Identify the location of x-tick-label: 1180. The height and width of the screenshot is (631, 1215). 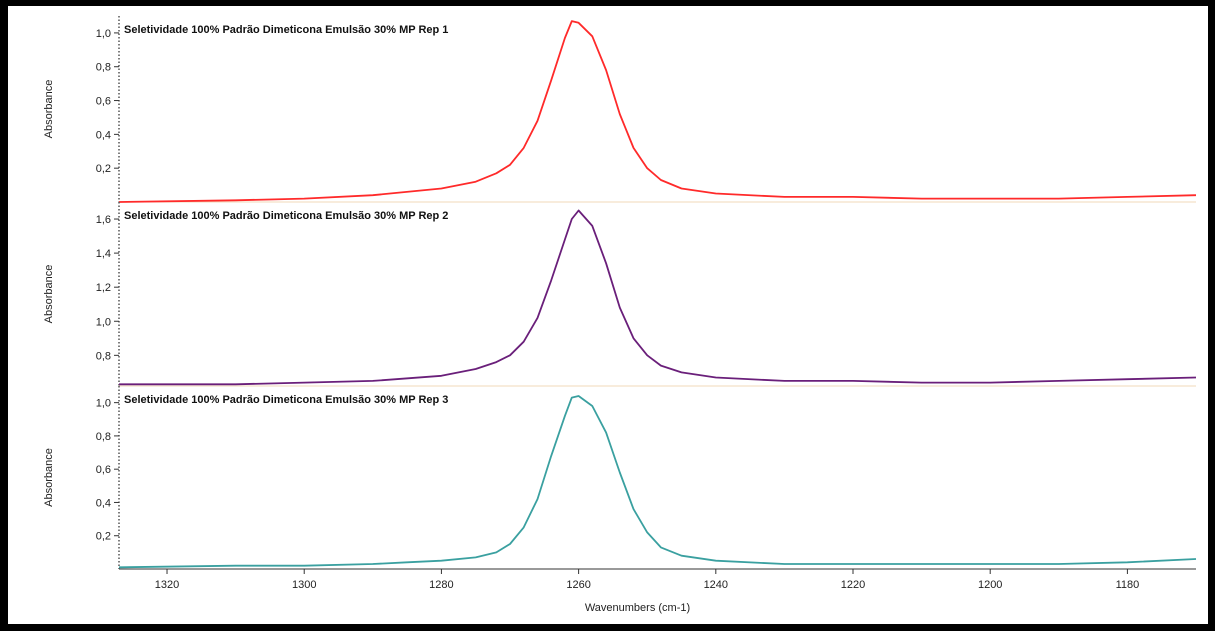
(1128, 585).